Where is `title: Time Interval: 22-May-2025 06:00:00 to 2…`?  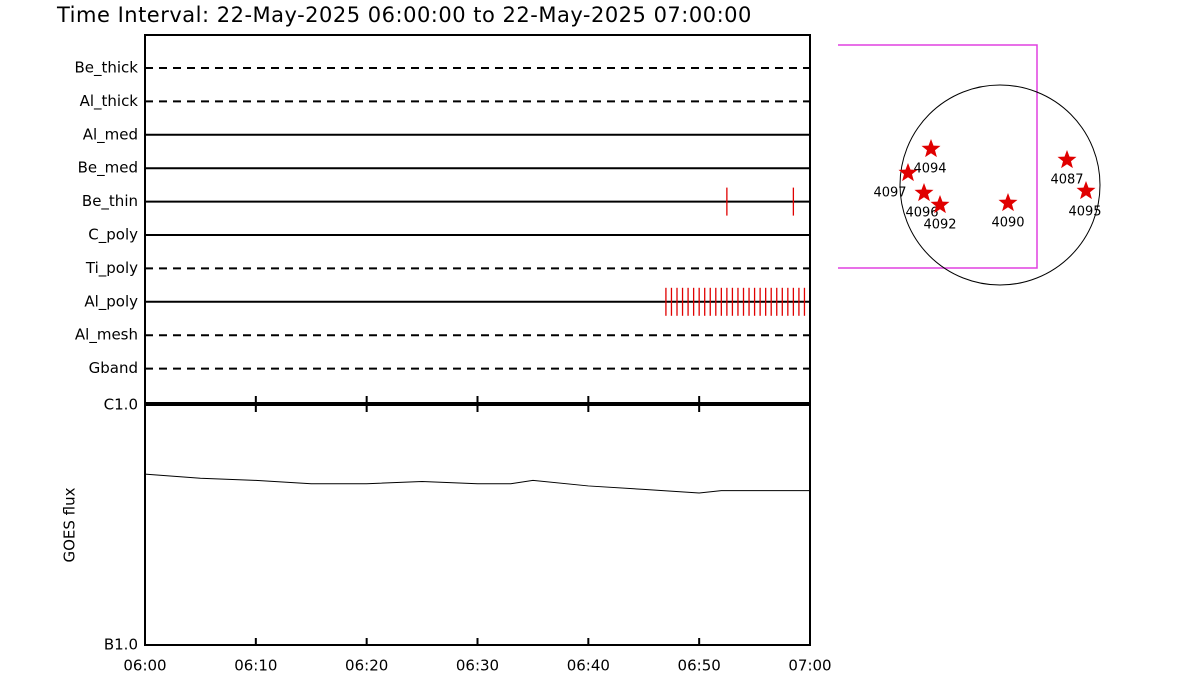
title: Time Interval: 22-May-2025 06:00:00 to 2… is located at coordinates (404, 15).